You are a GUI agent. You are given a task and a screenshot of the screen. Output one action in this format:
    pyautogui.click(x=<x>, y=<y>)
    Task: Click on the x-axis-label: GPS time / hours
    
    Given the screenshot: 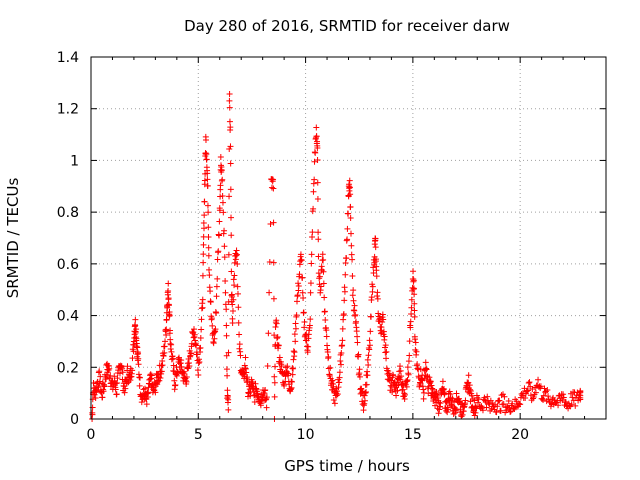 What is the action you would take?
    pyautogui.click(x=347, y=466)
    